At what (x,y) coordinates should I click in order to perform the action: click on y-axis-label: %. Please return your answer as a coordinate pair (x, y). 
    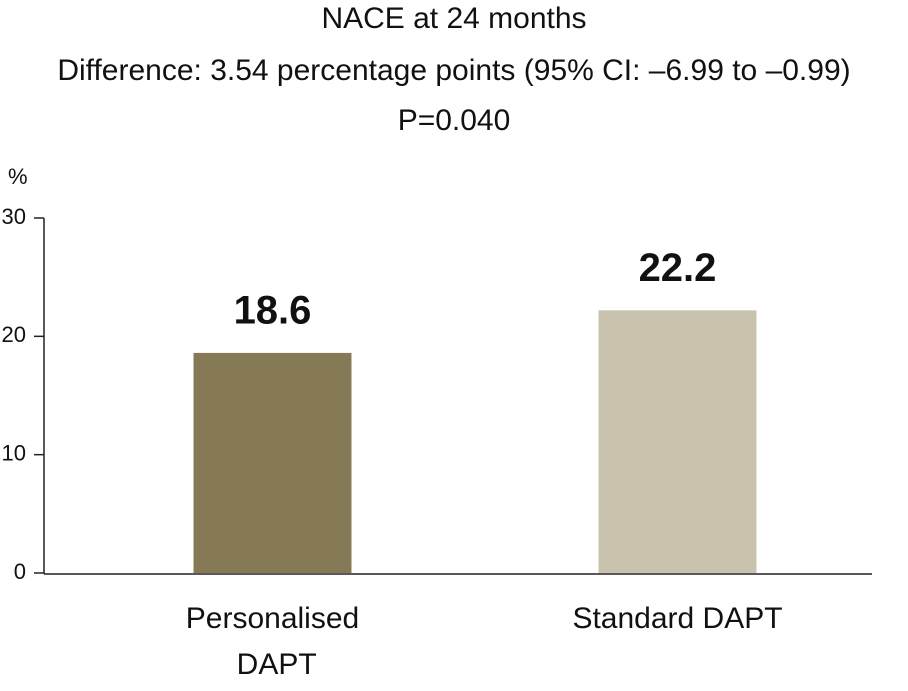
    Looking at the image, I should click on (18, 176).